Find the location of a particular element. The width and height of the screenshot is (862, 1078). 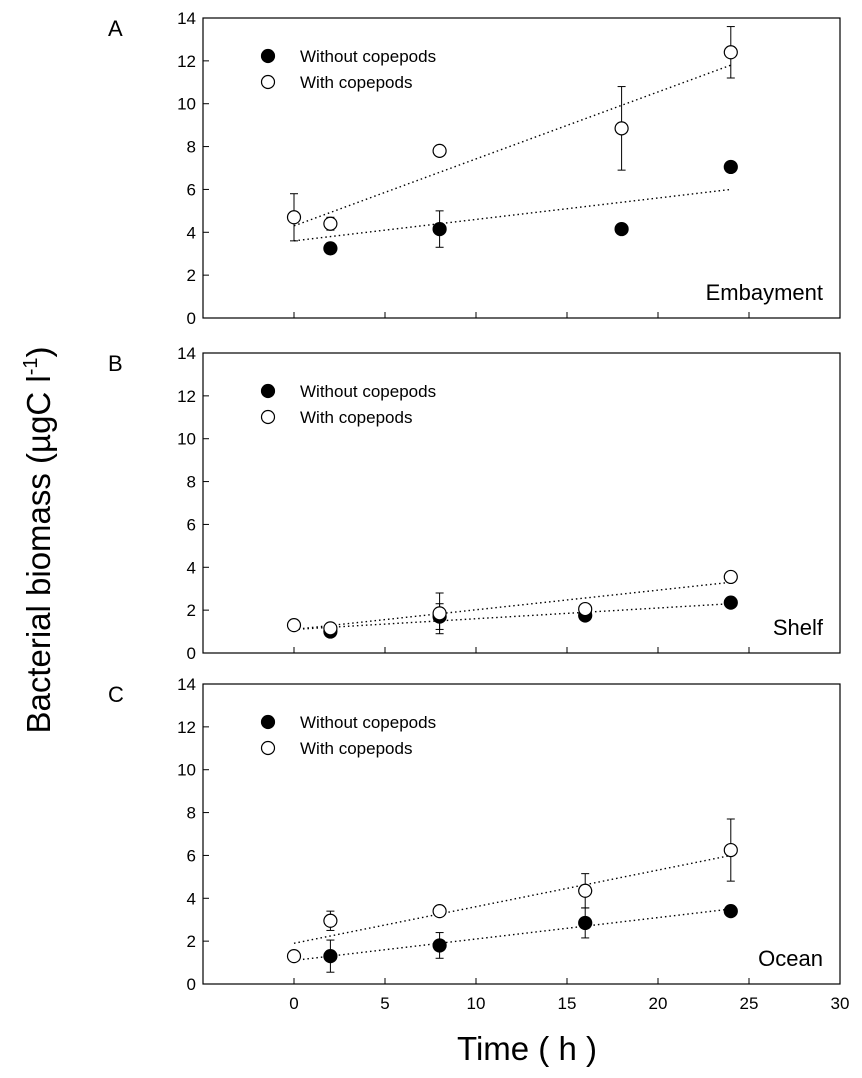

panel-c-xtick-label: 20 is located at coordinates (658, 1003).